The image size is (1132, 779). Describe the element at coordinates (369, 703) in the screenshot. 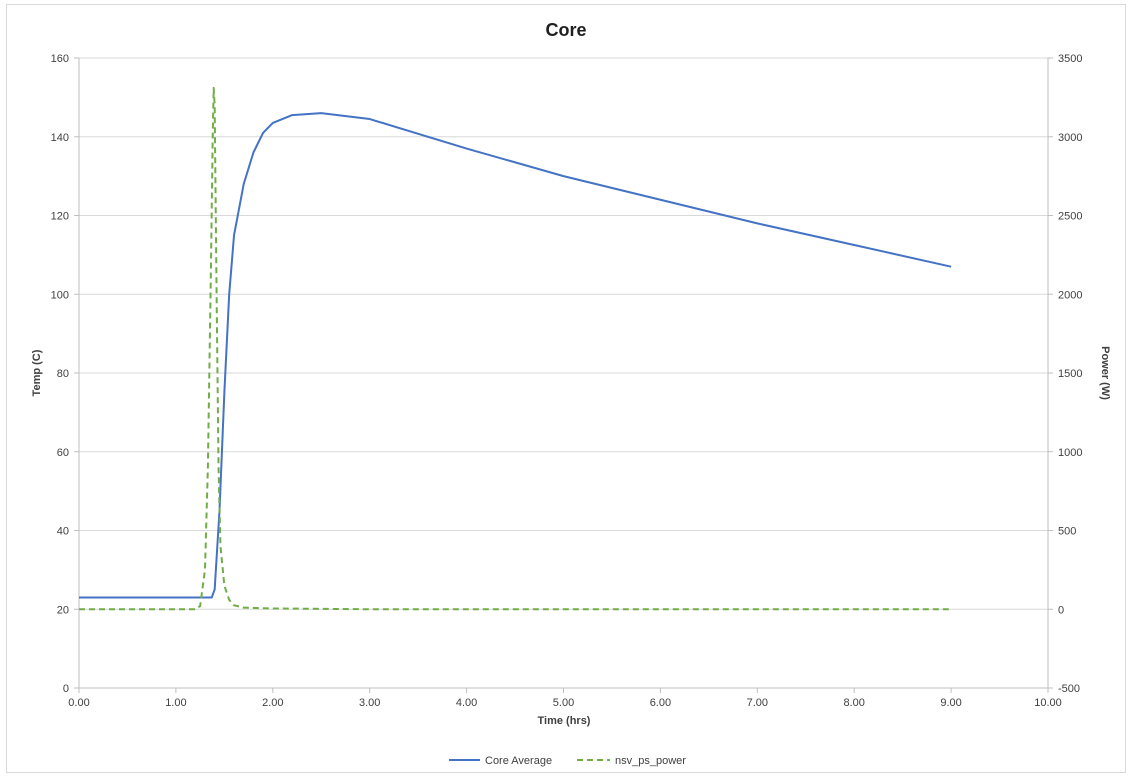

I see `x-tick-label: 3.00` at that location.